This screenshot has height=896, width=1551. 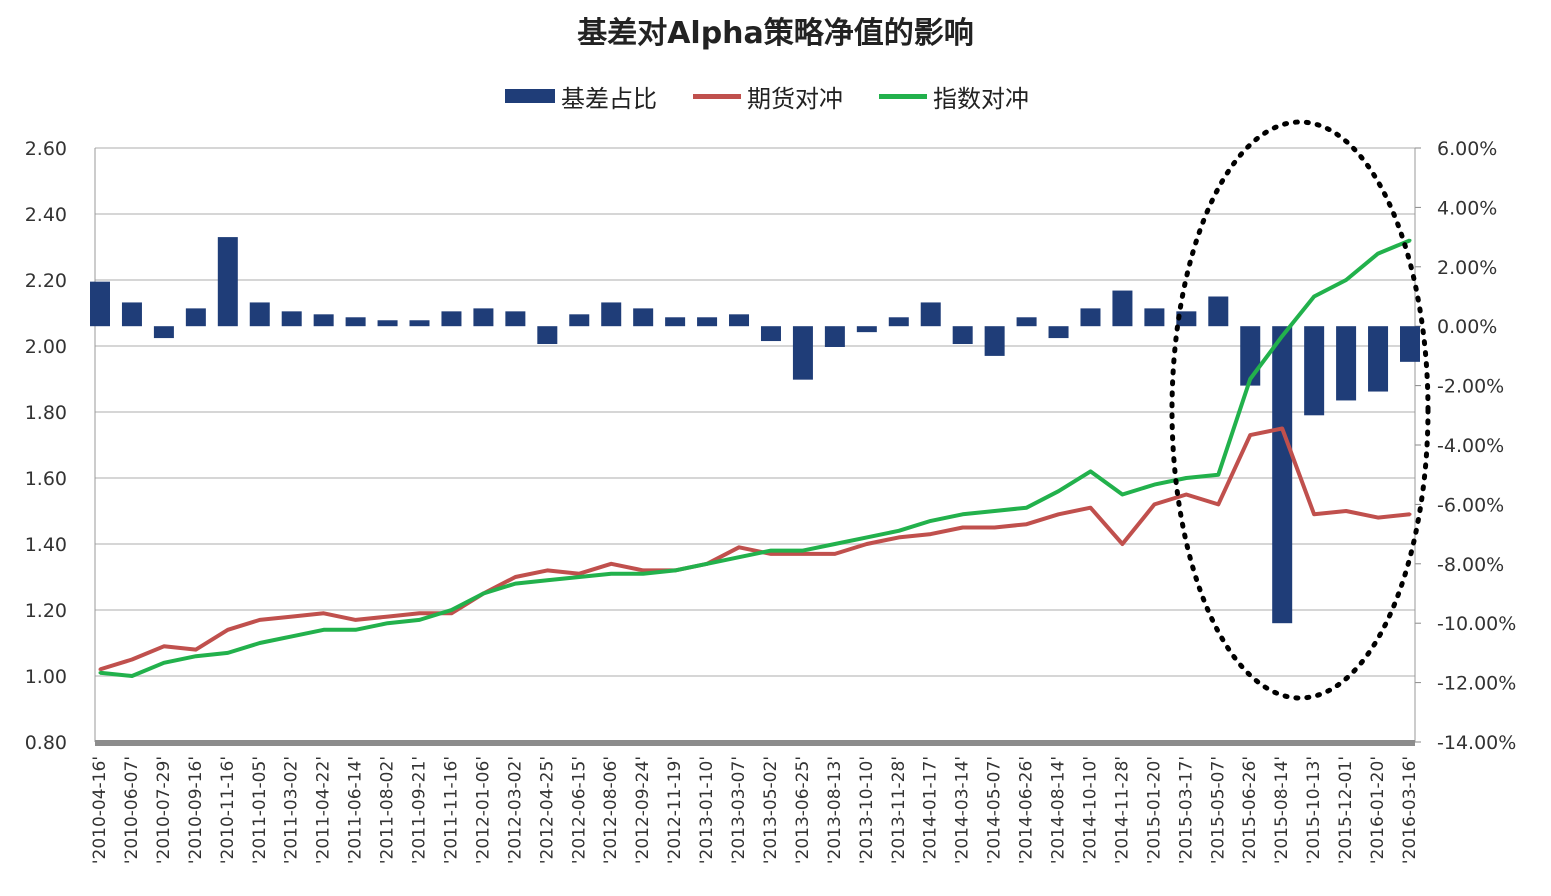 I want to click on x-tick-label: '2015-05-07', so click(x=1218, y=810).